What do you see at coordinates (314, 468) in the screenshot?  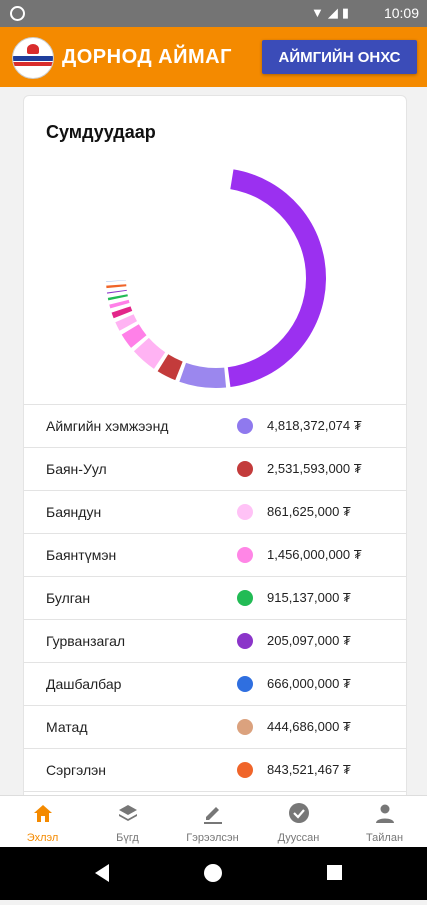 I see `legend-value: 2,531,593,000 ₮` at bounding box center [314, 468].